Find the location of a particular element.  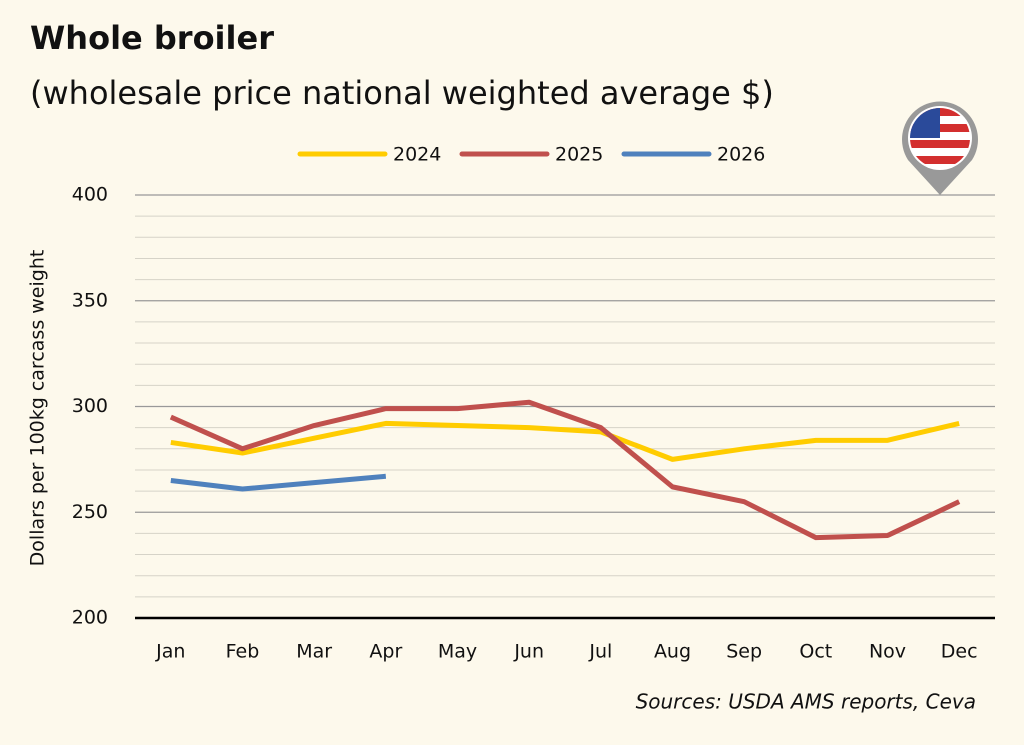

y-tick-label: 350 is located at coordinates (90, 300).